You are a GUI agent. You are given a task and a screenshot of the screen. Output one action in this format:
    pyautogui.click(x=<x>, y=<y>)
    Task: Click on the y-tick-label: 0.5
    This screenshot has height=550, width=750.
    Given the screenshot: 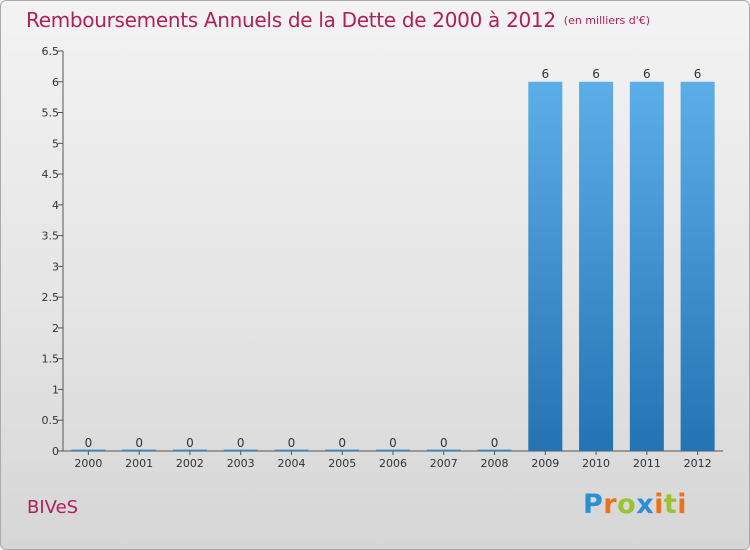 What is the action you would take?
    pyautogui.click(x=51, y=420)
    